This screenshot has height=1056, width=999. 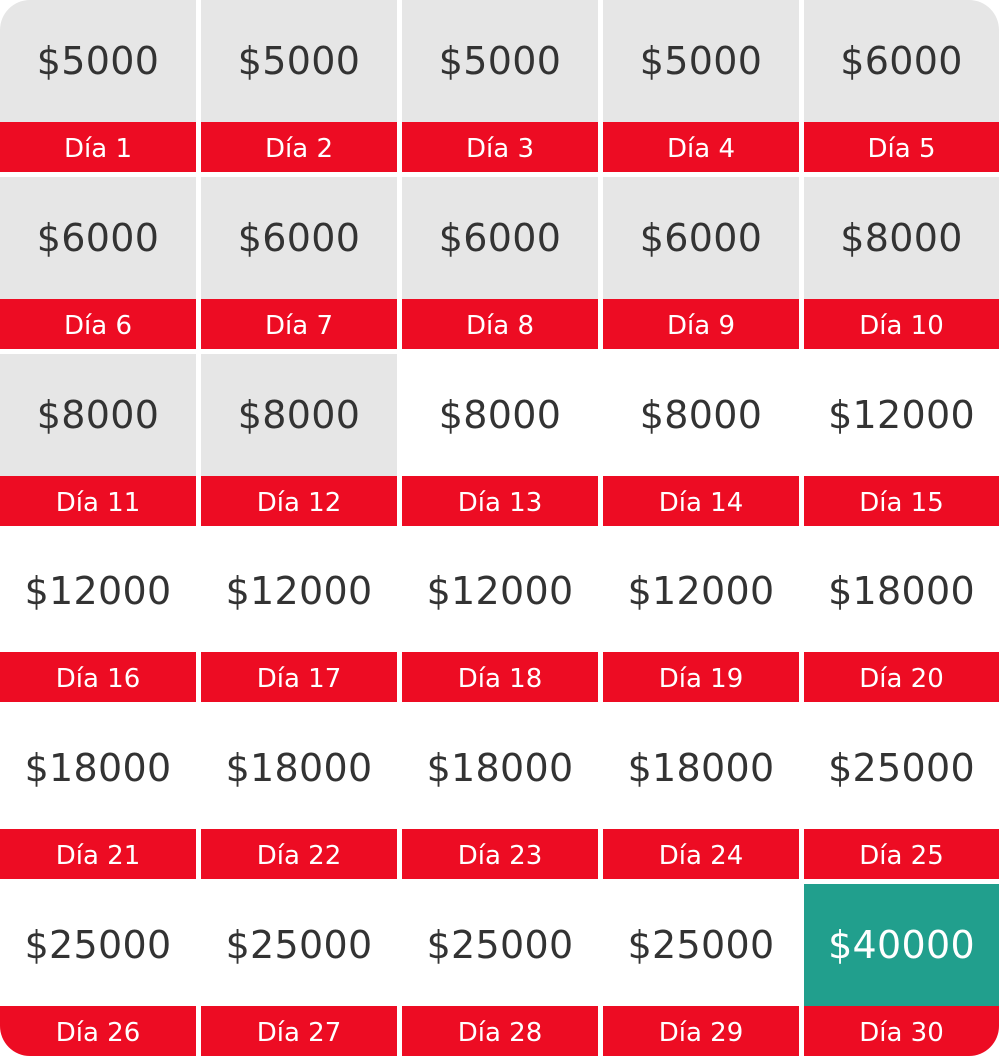 I want to click on day-label: Día 26, so click(x=98, y=1031).